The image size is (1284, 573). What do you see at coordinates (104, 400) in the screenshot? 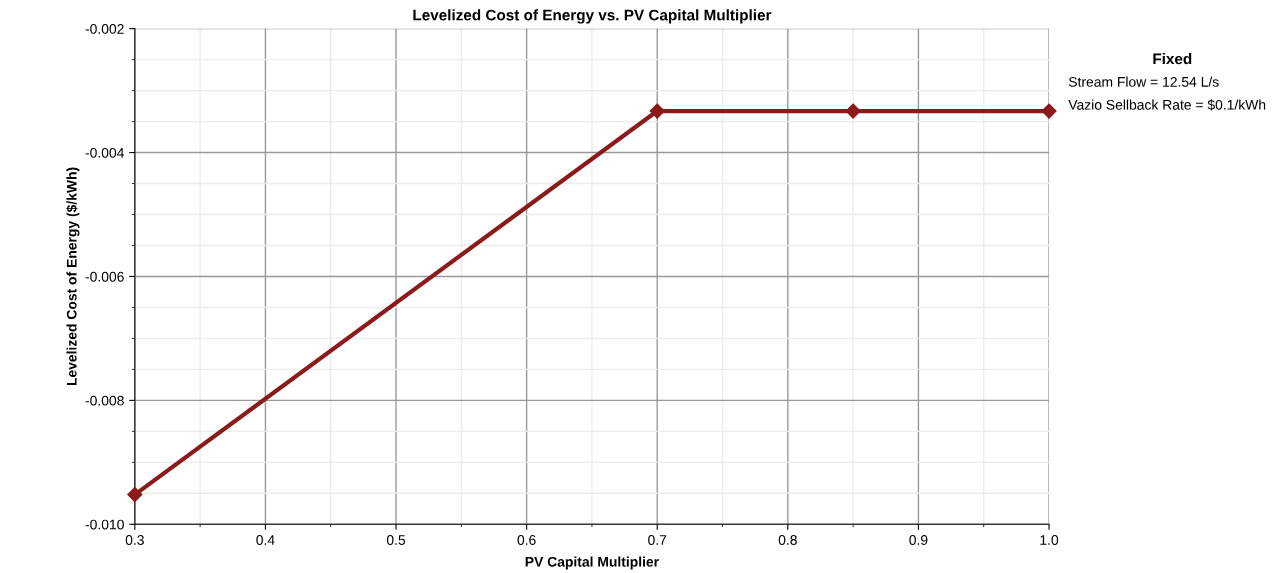
I see `y-tick-label: -0.008` at bounding box center [104, 400].